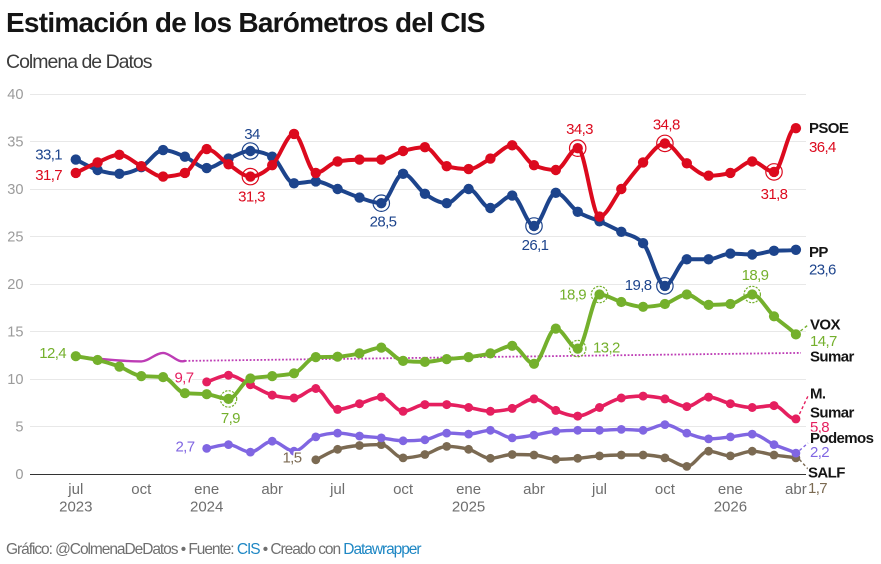 The width and height of the screenshot is (881, 564). I want to click on svg-text: 2024, so click(206, 507).